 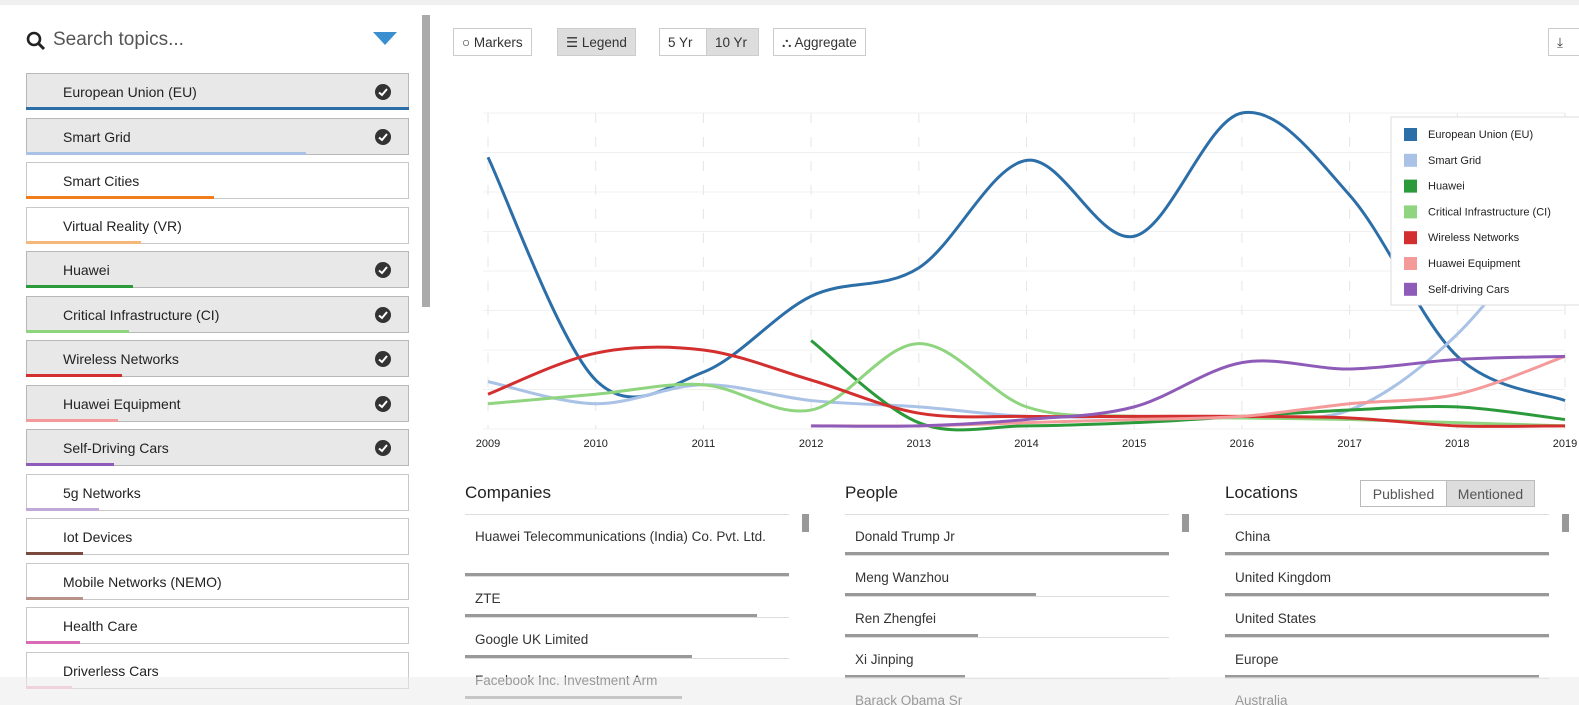 I want to click on legend-label: Huawei, so click(x=1446, y=187).